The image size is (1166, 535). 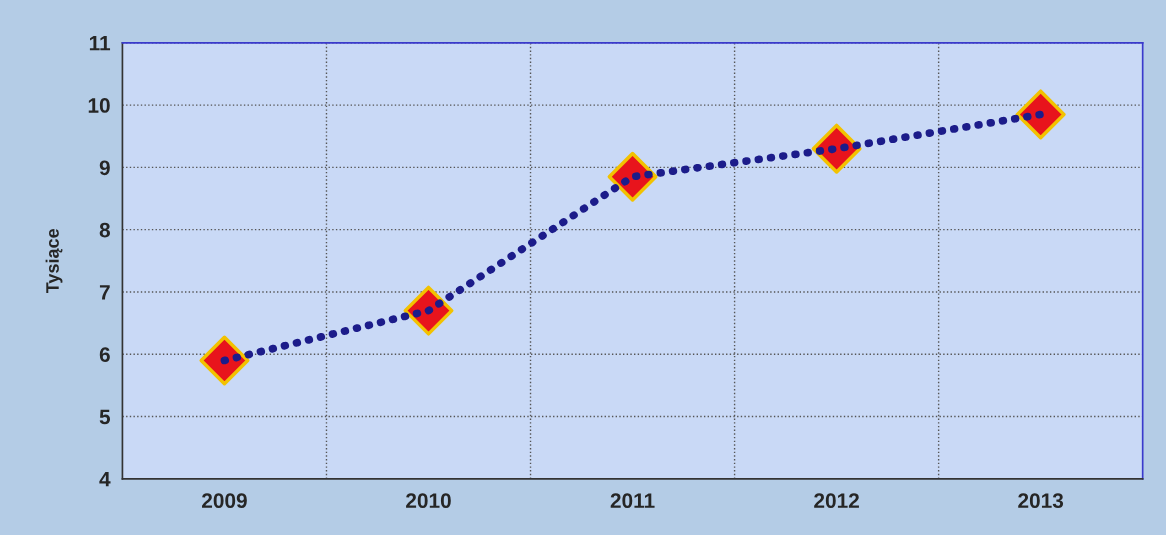 What do you see at coordinates (428, 501) in the screenshot?
I see `x-tick-label: 2010` at bounding box center [428, 501].